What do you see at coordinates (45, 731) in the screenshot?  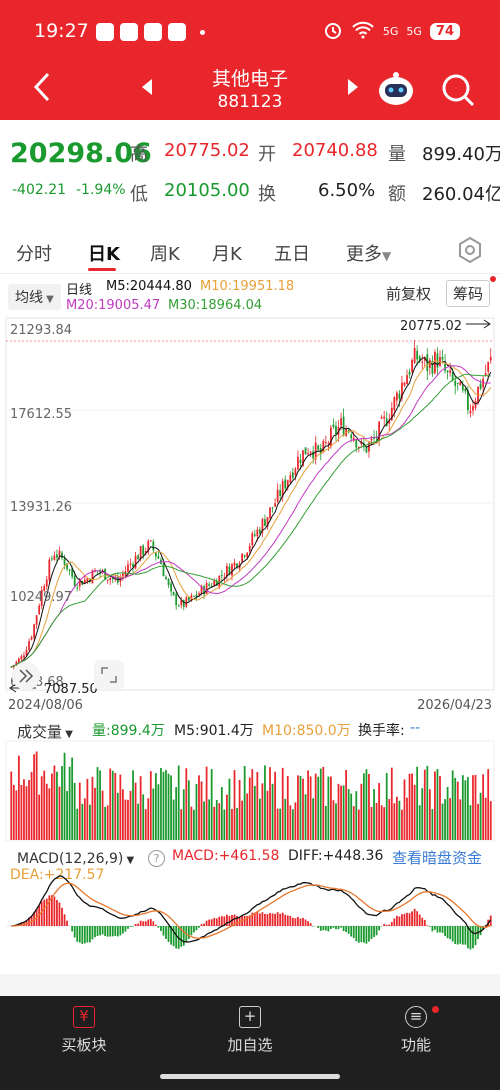 I see `volume-indicator-select: 成交量 ▼` at bounding box center [45, 731].